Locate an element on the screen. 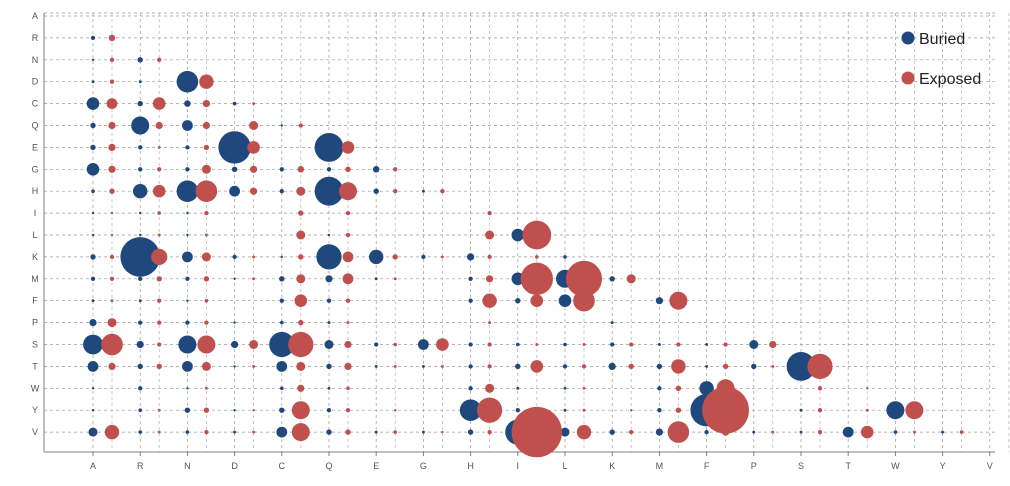 This screenshot has width=1010, height=486. y-tick-label: A is located at coordinates (35, 16).